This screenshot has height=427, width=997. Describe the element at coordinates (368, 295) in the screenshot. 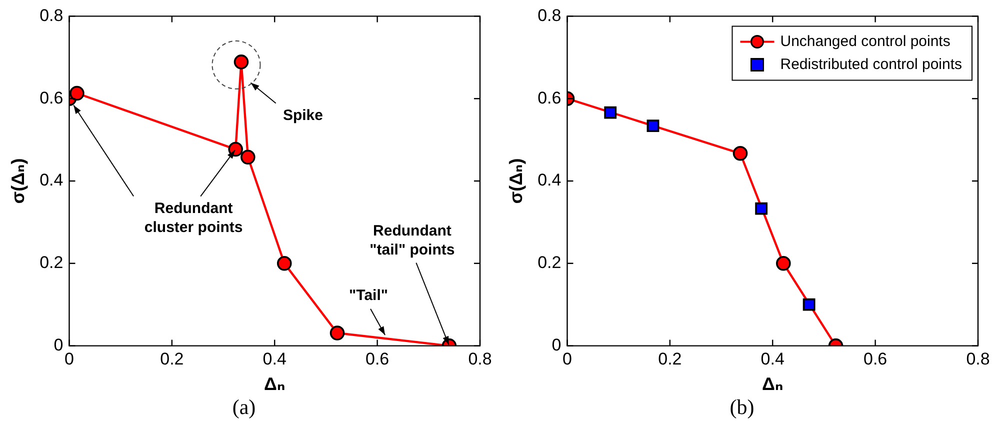

I see `annotation: "Tail"` at that location.